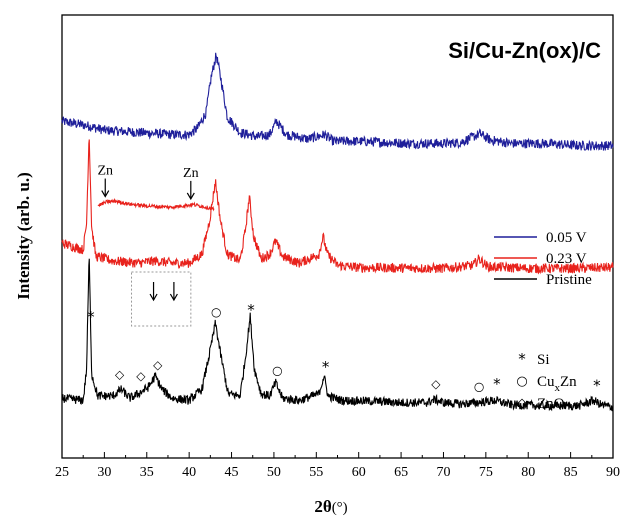 This screenshot has width=627, height=522. I want to click on x-tick-label: 45, so click(232, 472).